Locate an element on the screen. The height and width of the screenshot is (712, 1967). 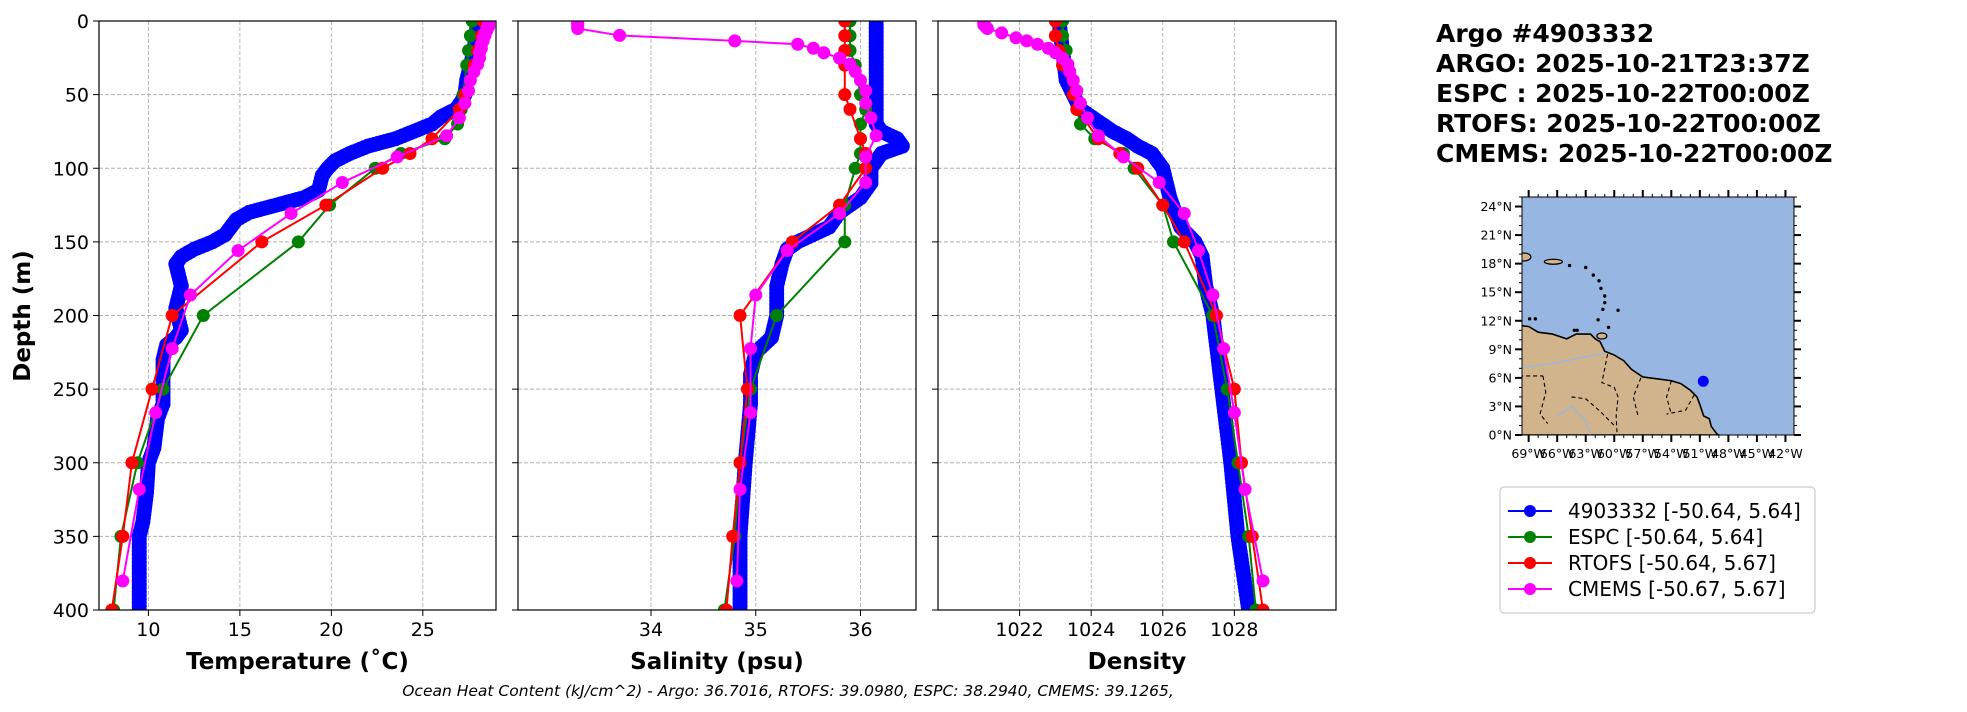
series-group is located at coordinates (740, 315).